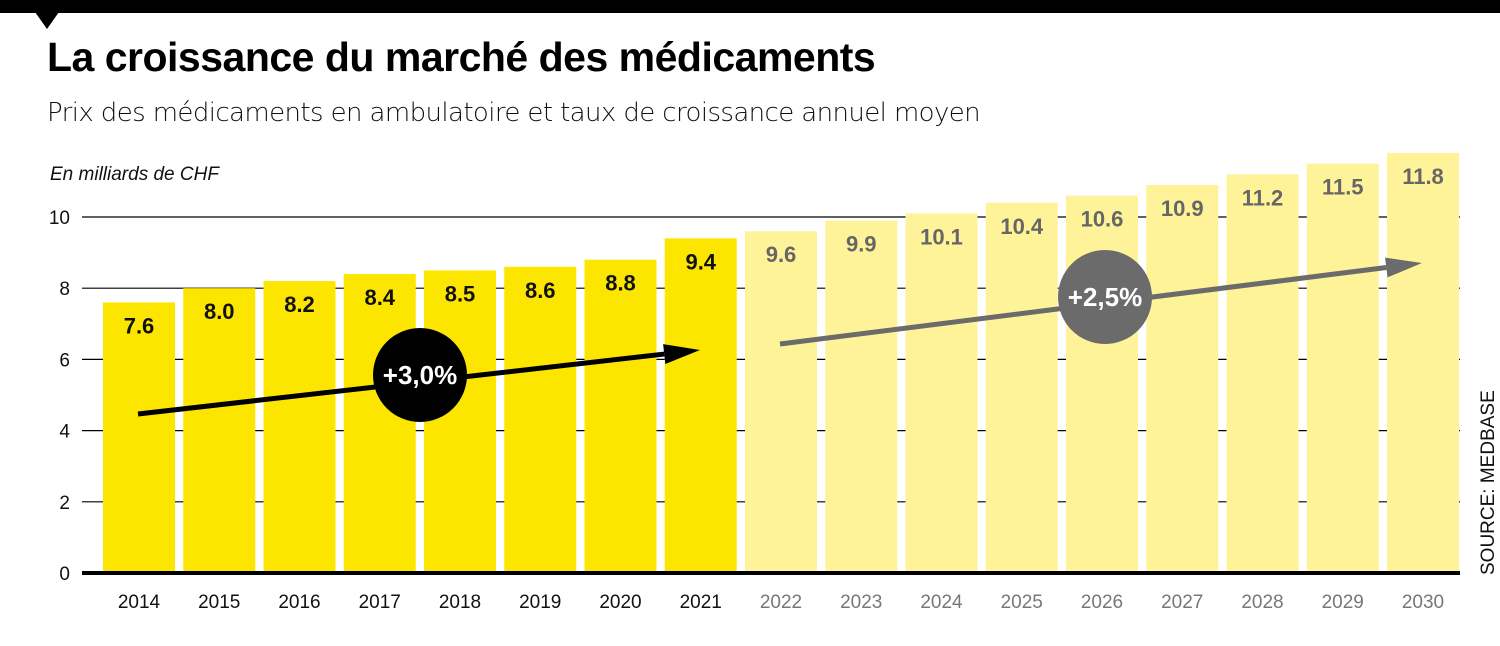 Image resolution: width=1500 pixels, height=646 pixels. What do you see at coordinates (1423, 176) in the screenshot?
I see `data-label: 11.8` at bounding box center [1423, 176].